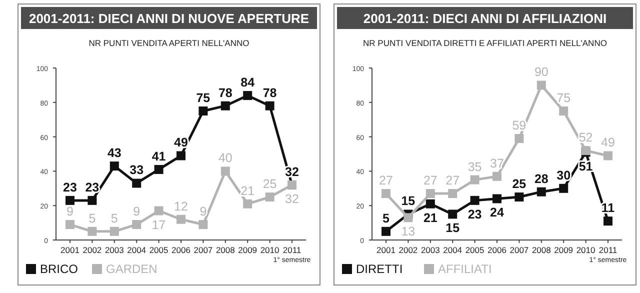 Image resolution: width=640 pixels, height=293 pixels. Describe the element at coordinates (541, 179) in the screenshot. I see `data-label: 28` at that location.